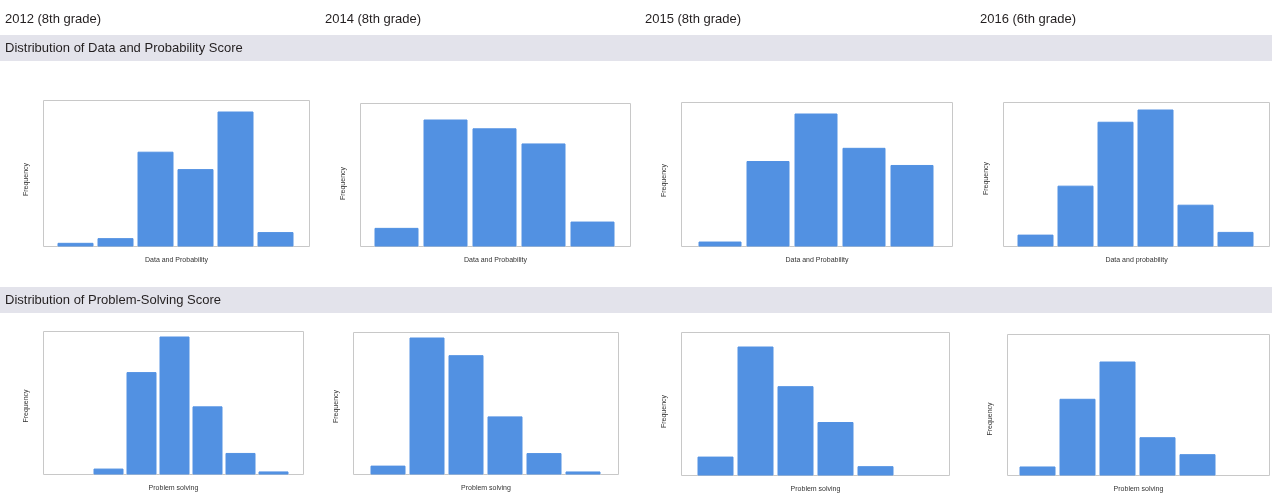  I want to click on chart-title: Distribution of Problem-Solving Score, so click(113, 300).